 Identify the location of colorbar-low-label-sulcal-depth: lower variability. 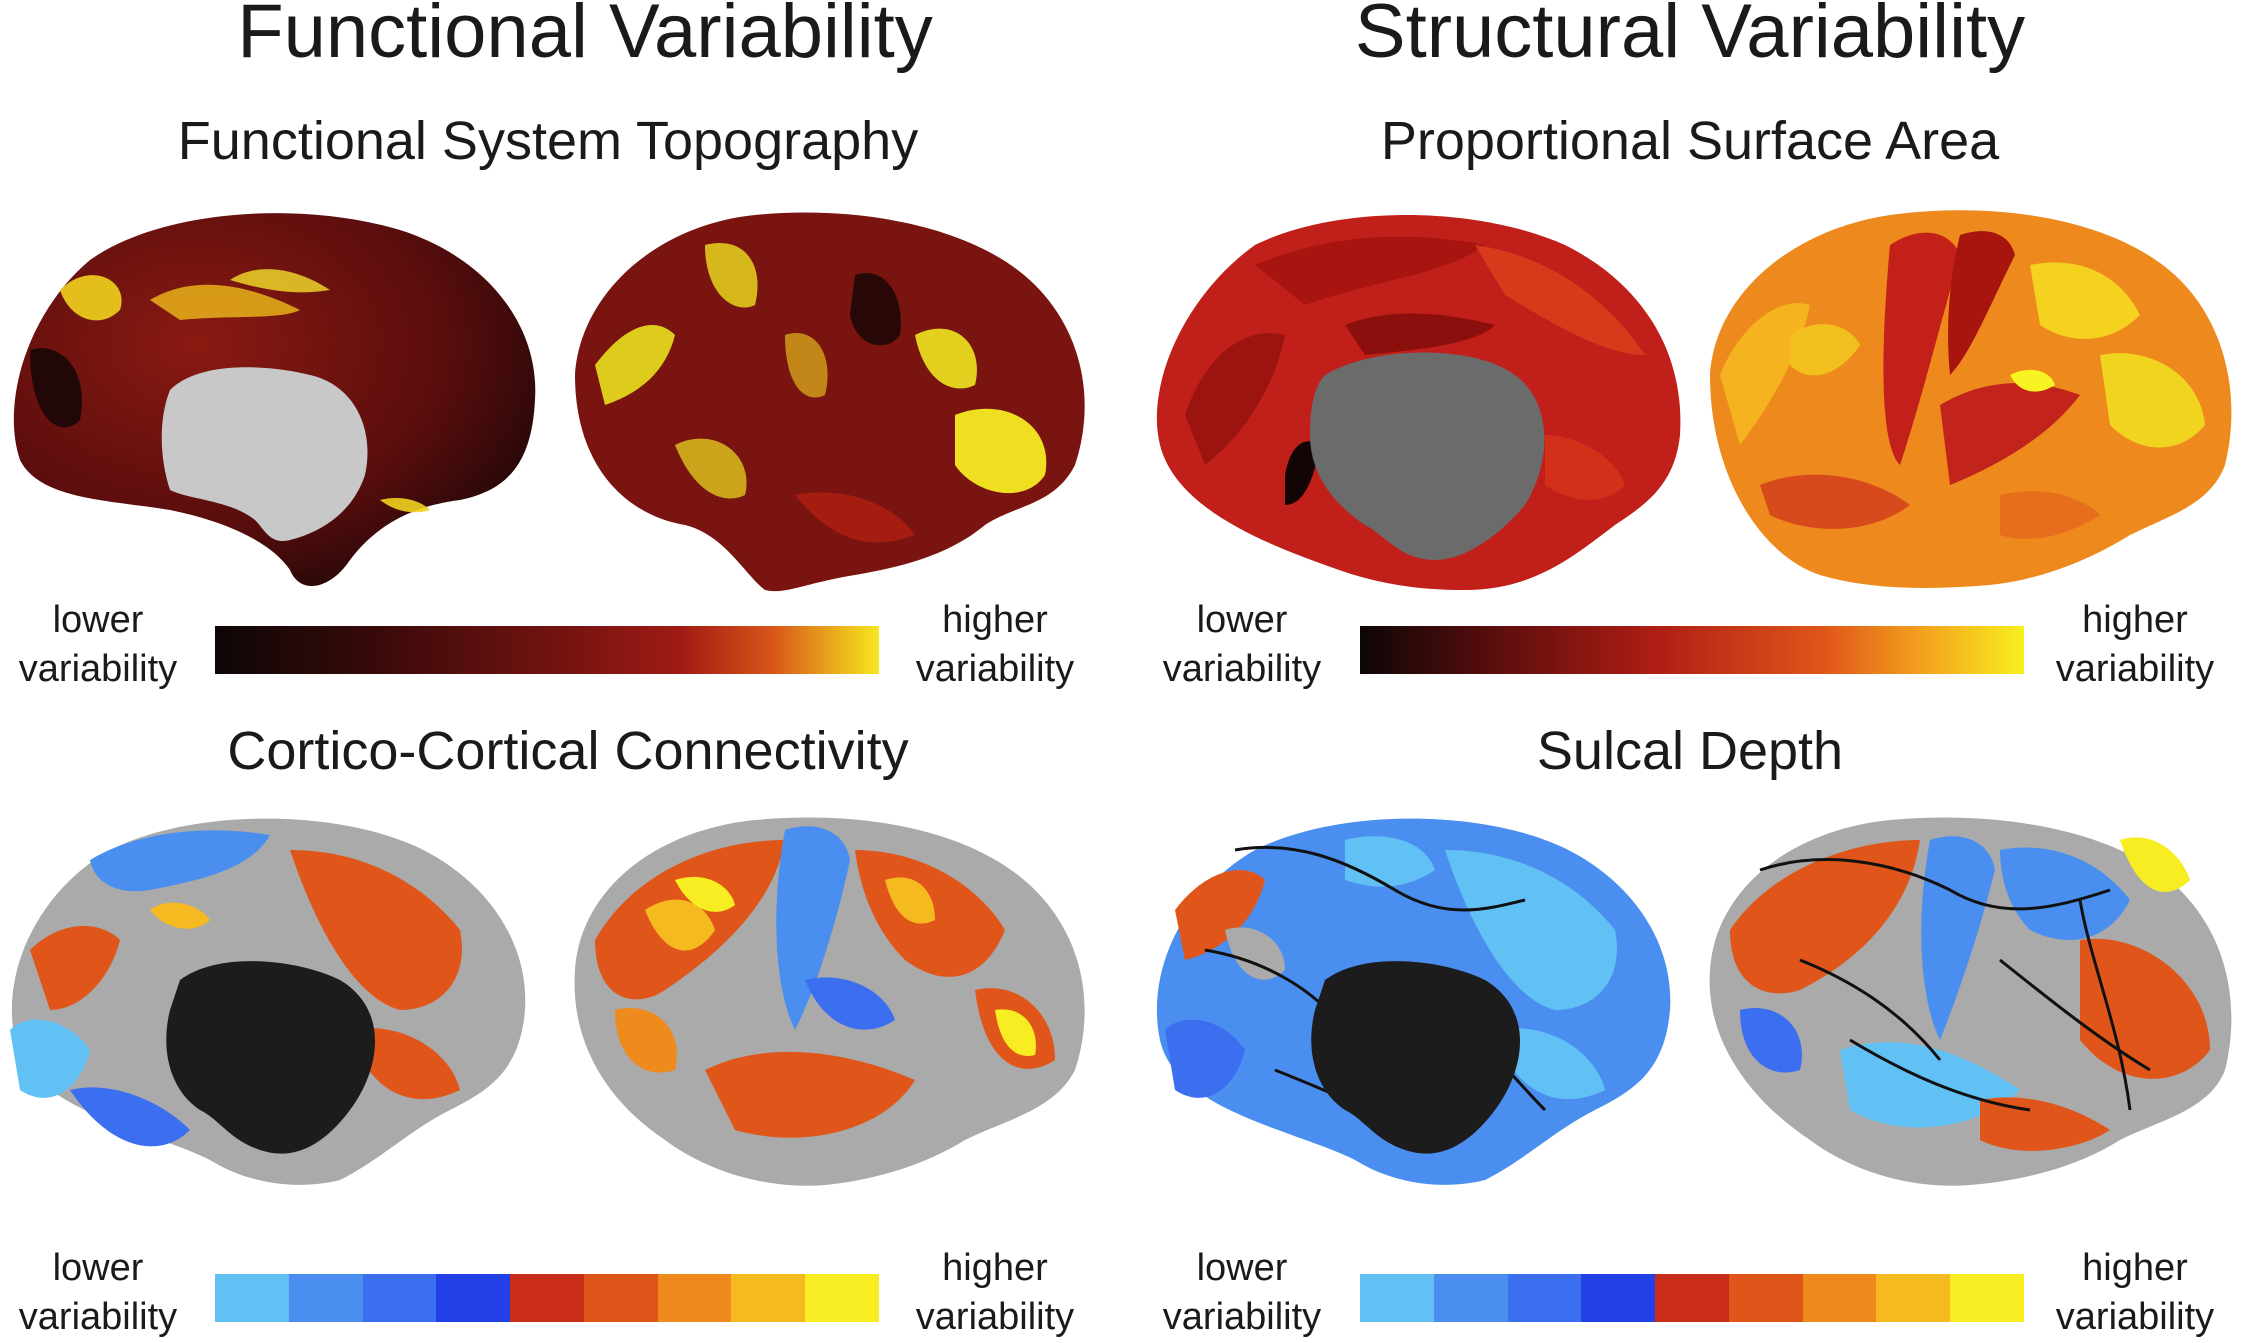
(1242, 1293).